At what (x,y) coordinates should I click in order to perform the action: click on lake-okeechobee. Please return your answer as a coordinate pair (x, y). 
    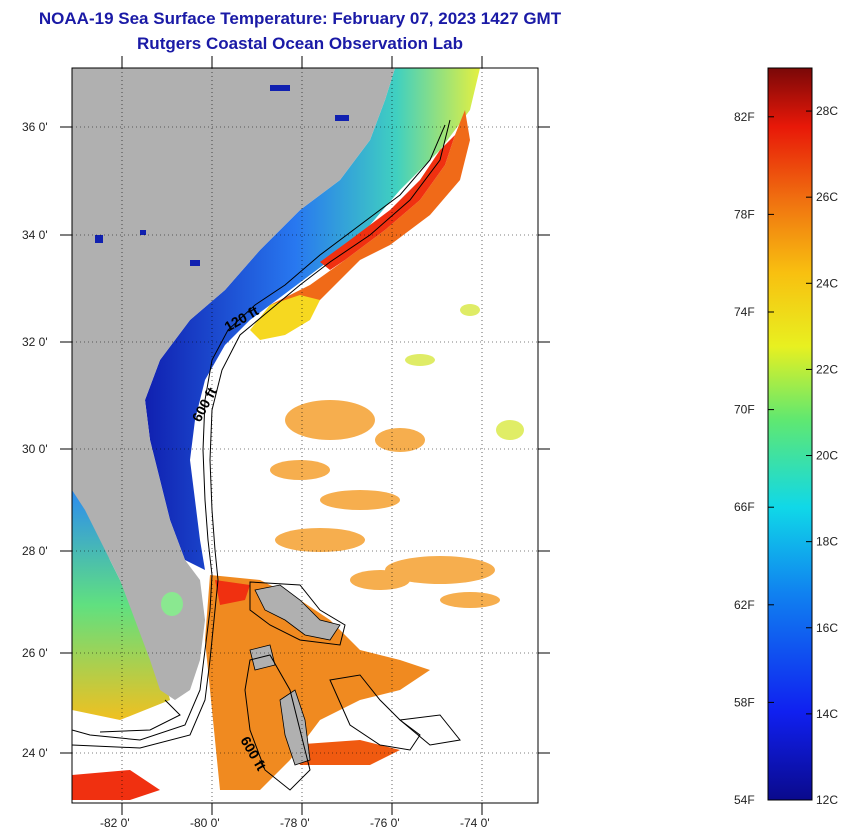
    Looking at the image, I should click on (172, 604).